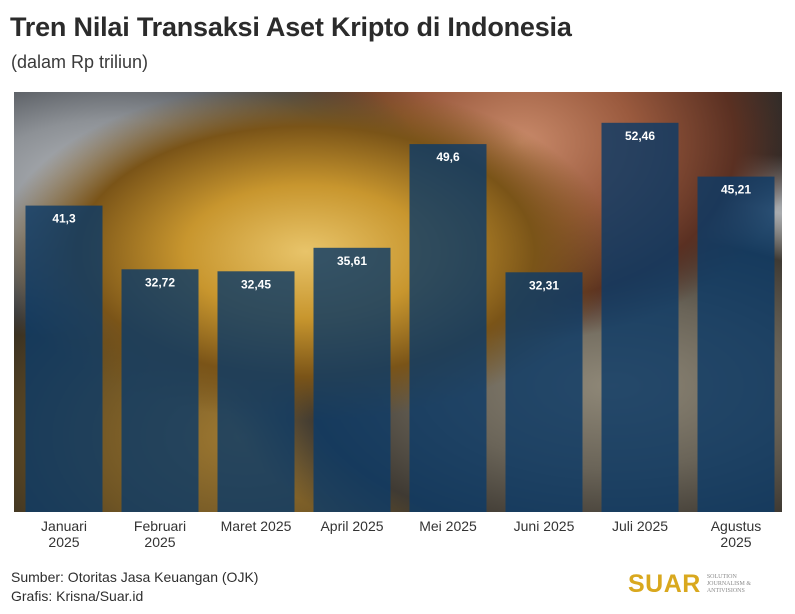 The image size is (795, 614). What do you see at coordinates (664, 583) in the screenshot?
I see `logo-wordmark: SUAR` at bounding box center [664, 583].